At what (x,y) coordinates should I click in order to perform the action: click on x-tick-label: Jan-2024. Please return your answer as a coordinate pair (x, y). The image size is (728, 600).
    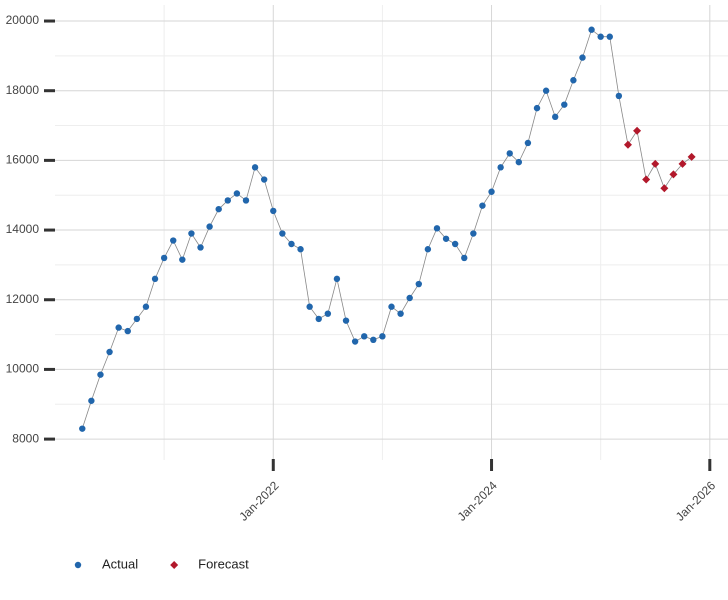
    Looking at the image, I should click on (478, 501).